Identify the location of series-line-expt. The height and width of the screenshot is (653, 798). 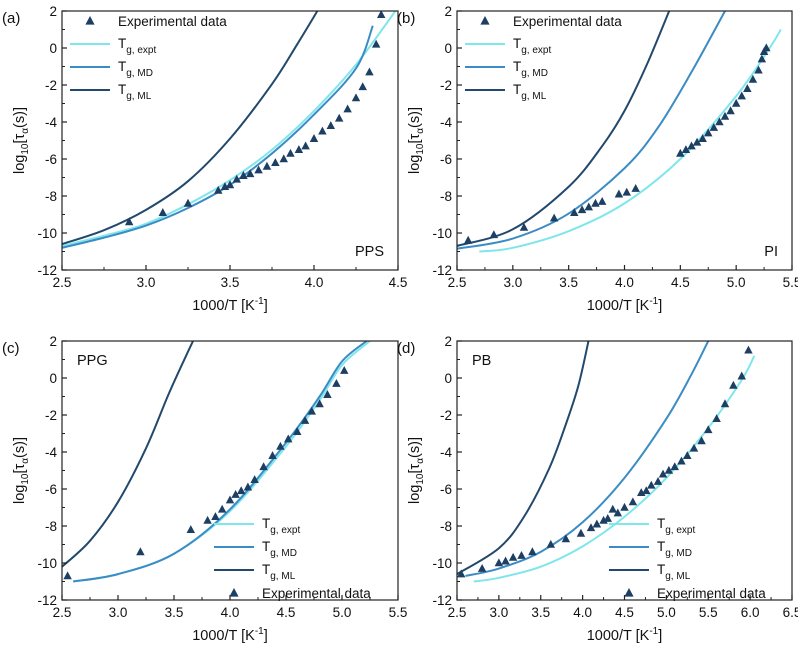
(630, 140).